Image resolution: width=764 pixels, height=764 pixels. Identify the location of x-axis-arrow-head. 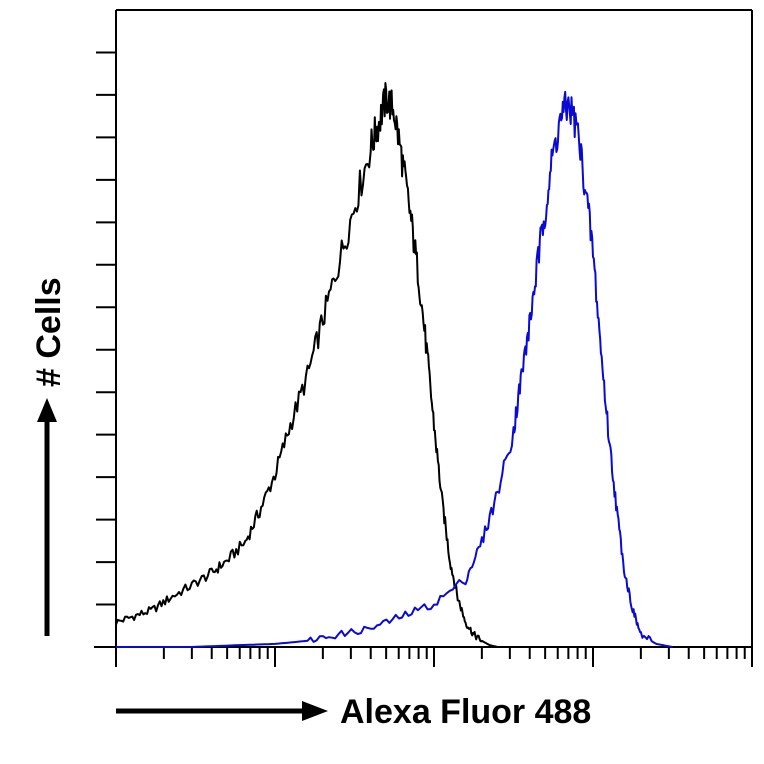
(315, 711).